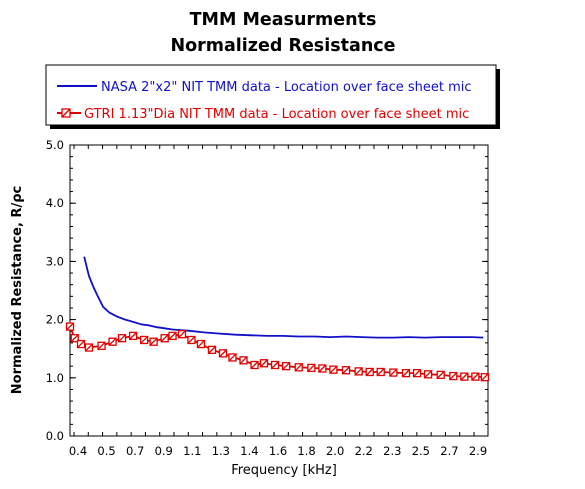  What do you see at coordinates (221, 451) in the screenshot?
I see `x-tick-label: 1.3` at bounding box center [221, 451].